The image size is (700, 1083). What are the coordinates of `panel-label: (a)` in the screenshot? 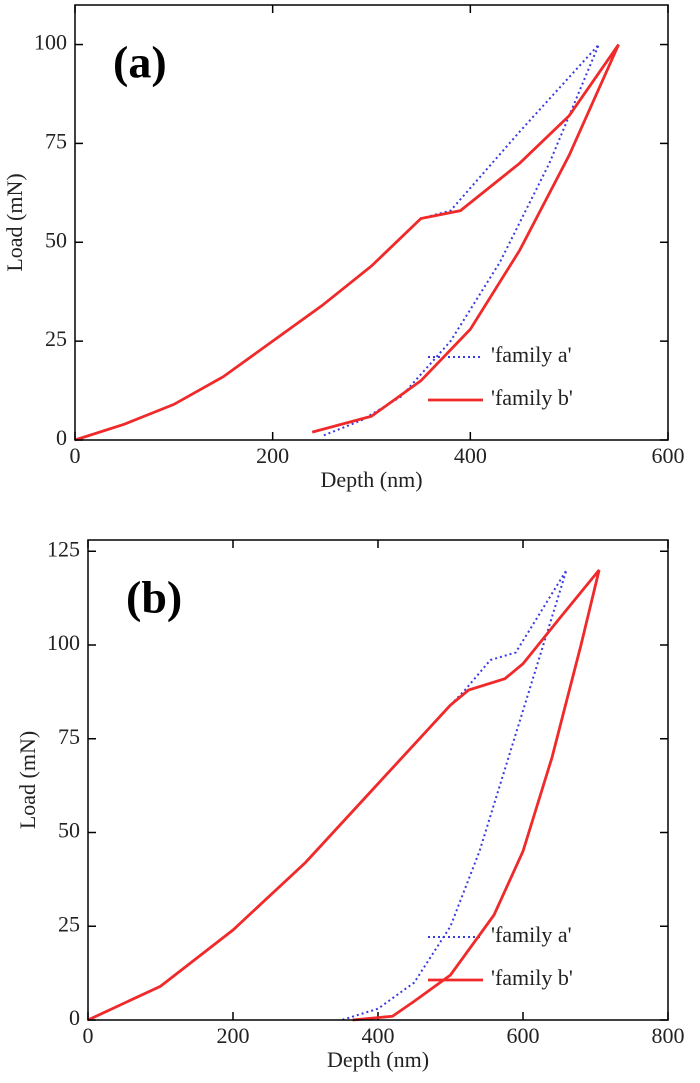 It's located at (140, 62).